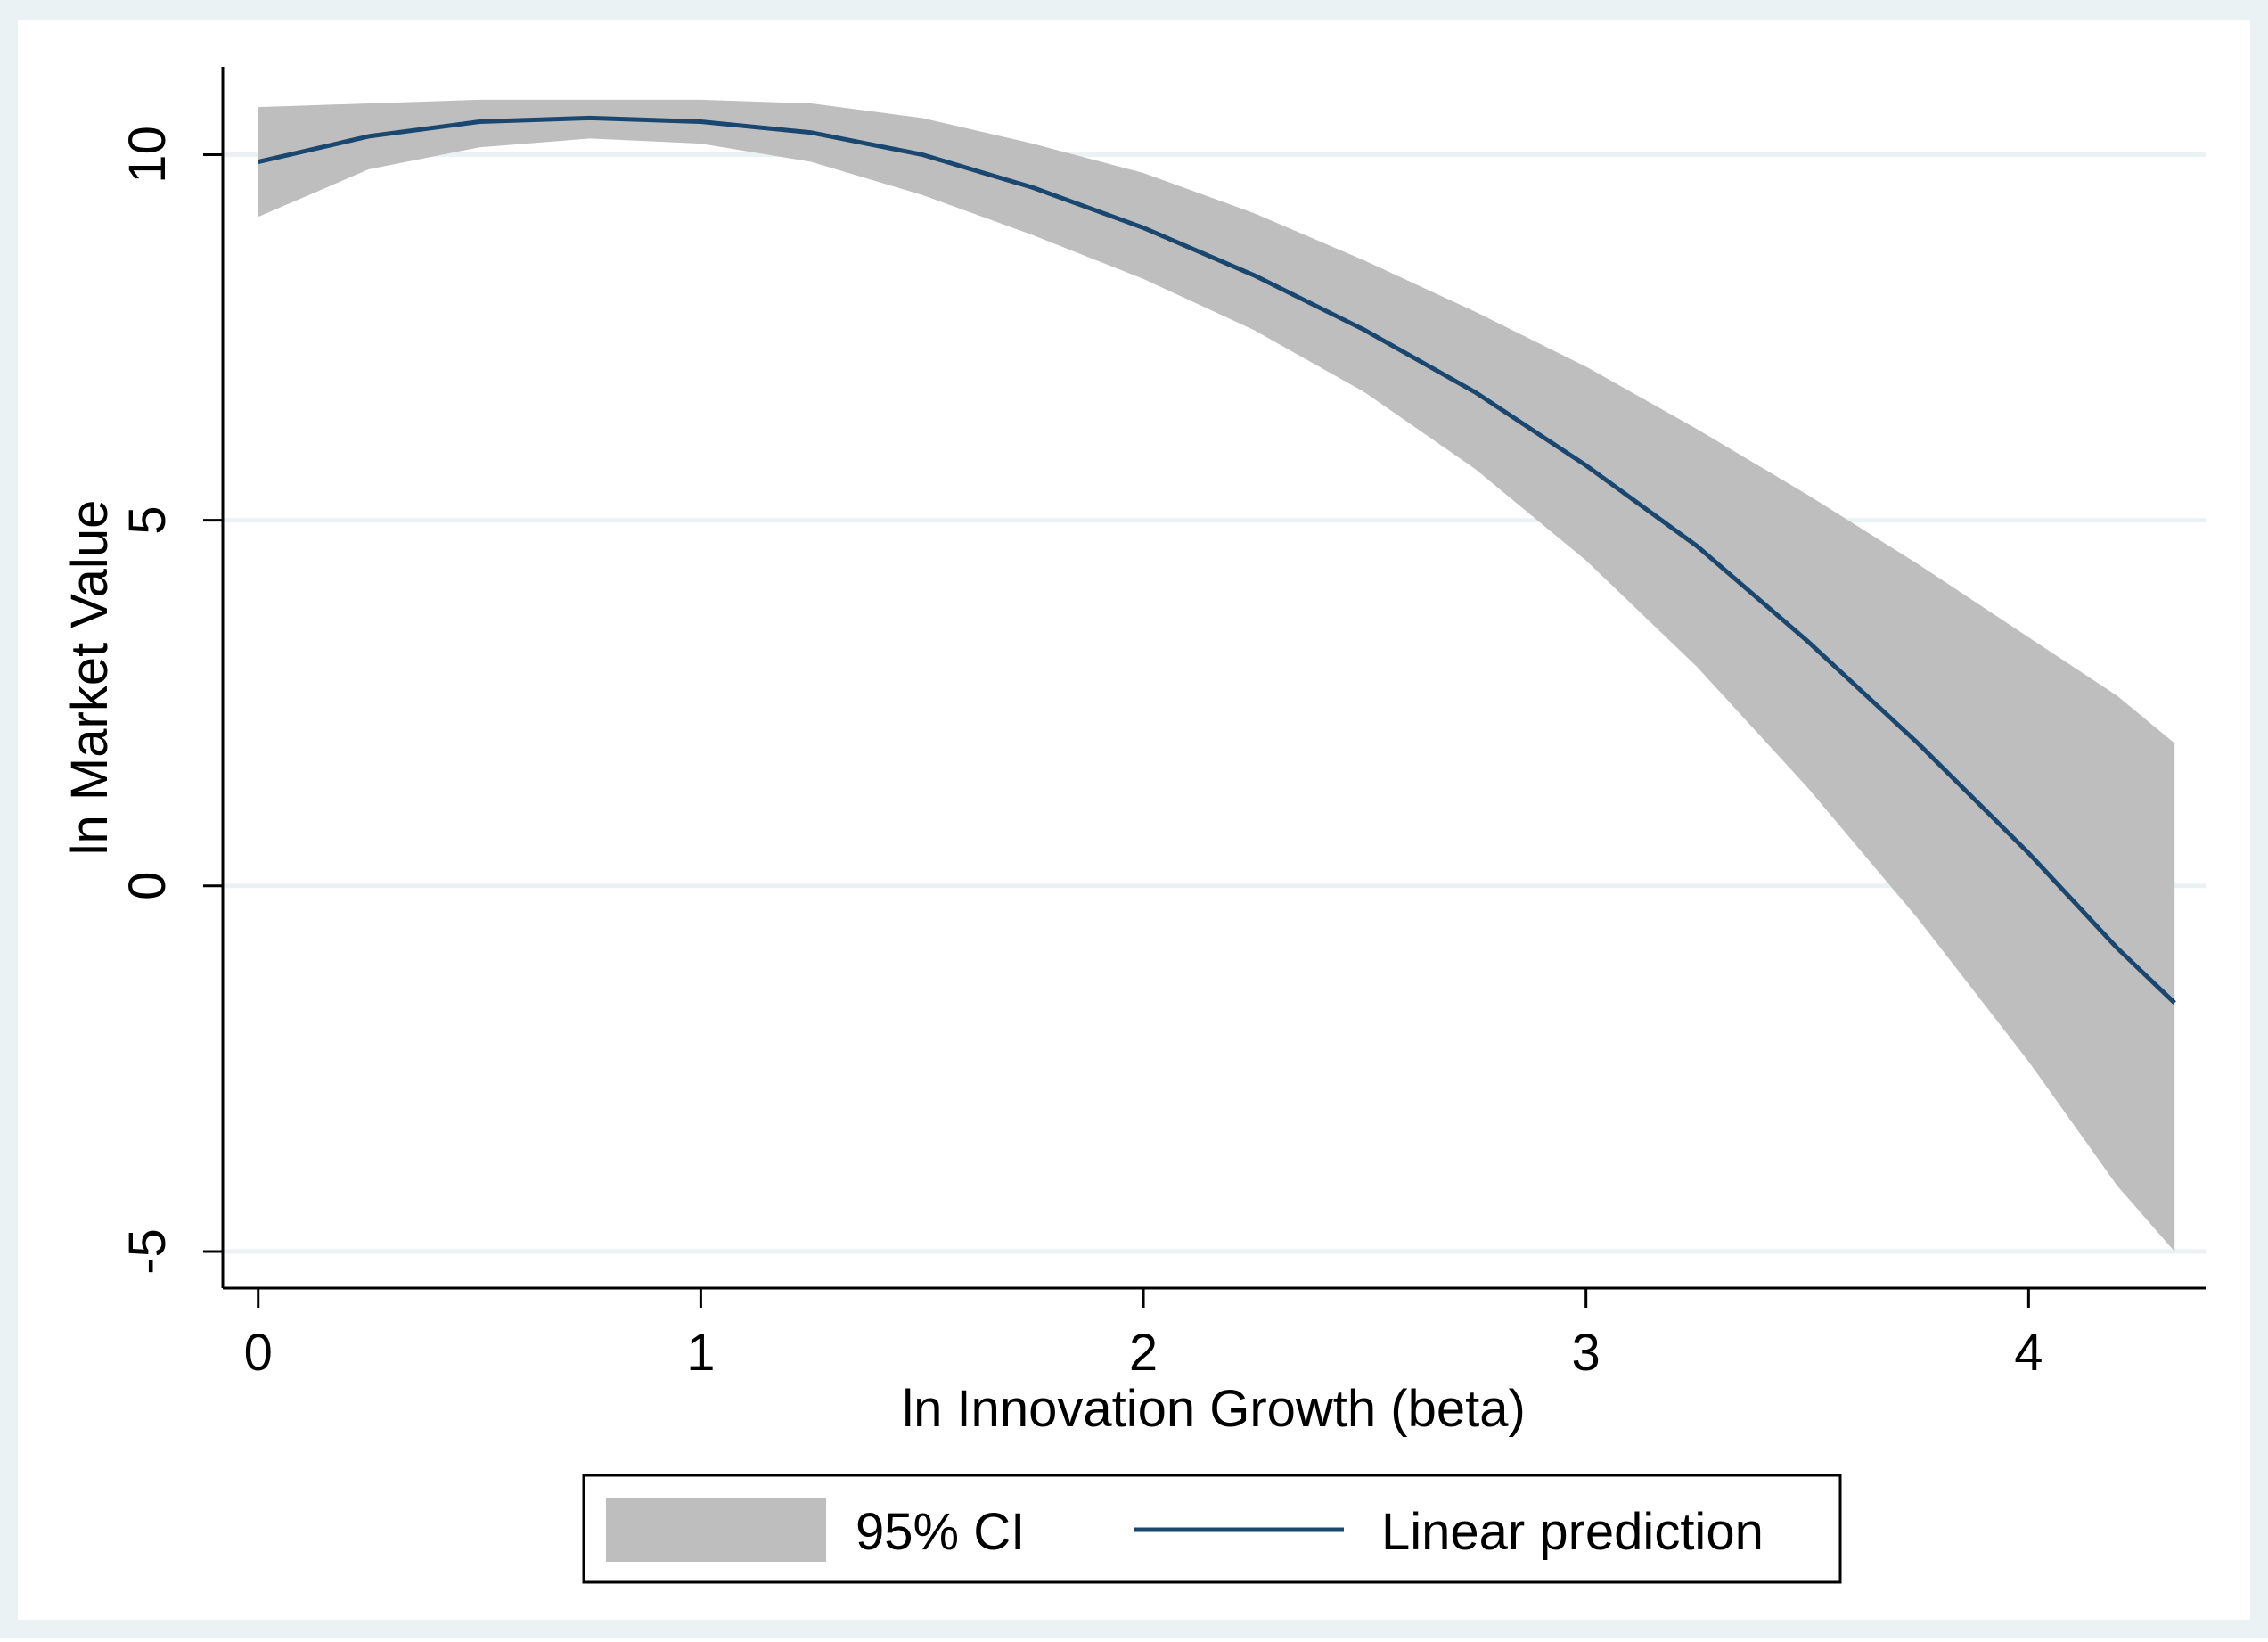  Describe the element at coordinates (90, 678) in the screenshot. I see `y-axis-title: ln Market Value` at that location.